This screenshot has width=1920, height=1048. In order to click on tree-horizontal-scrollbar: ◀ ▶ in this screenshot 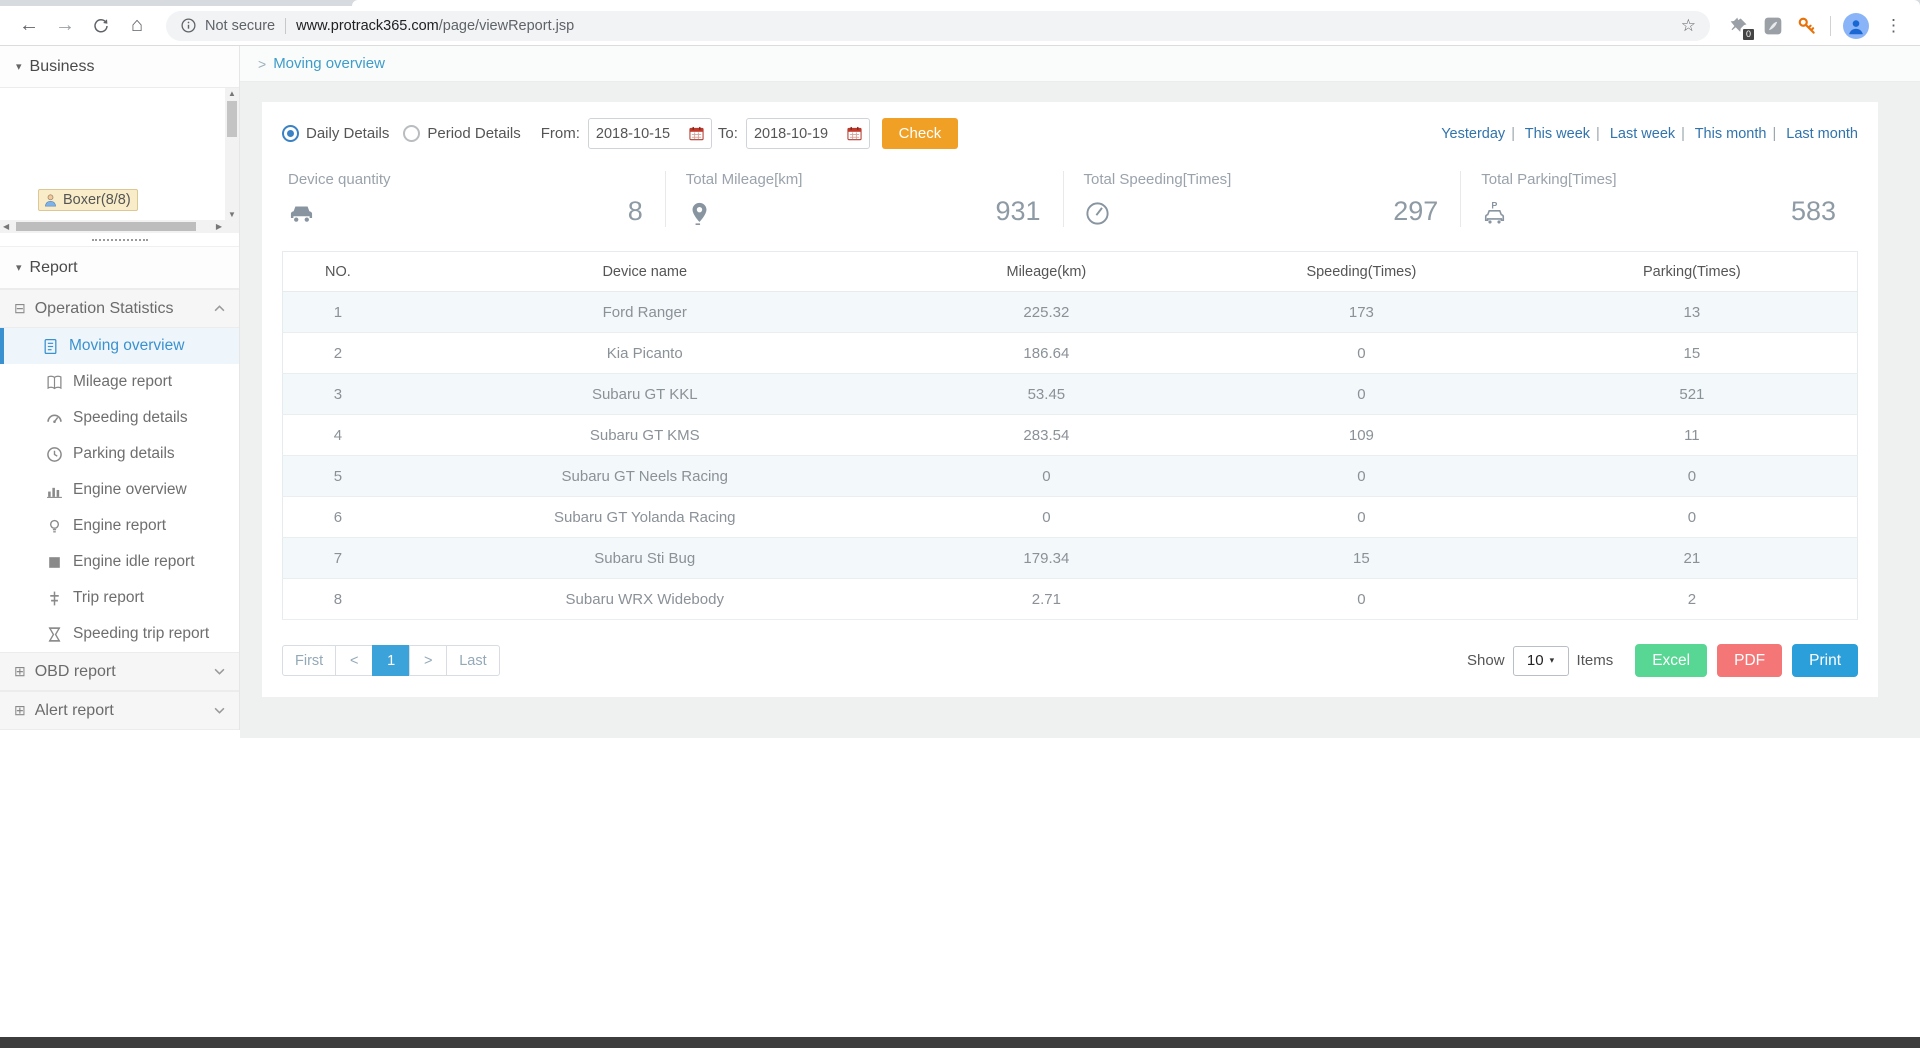, I will do `click(119, 226)`.